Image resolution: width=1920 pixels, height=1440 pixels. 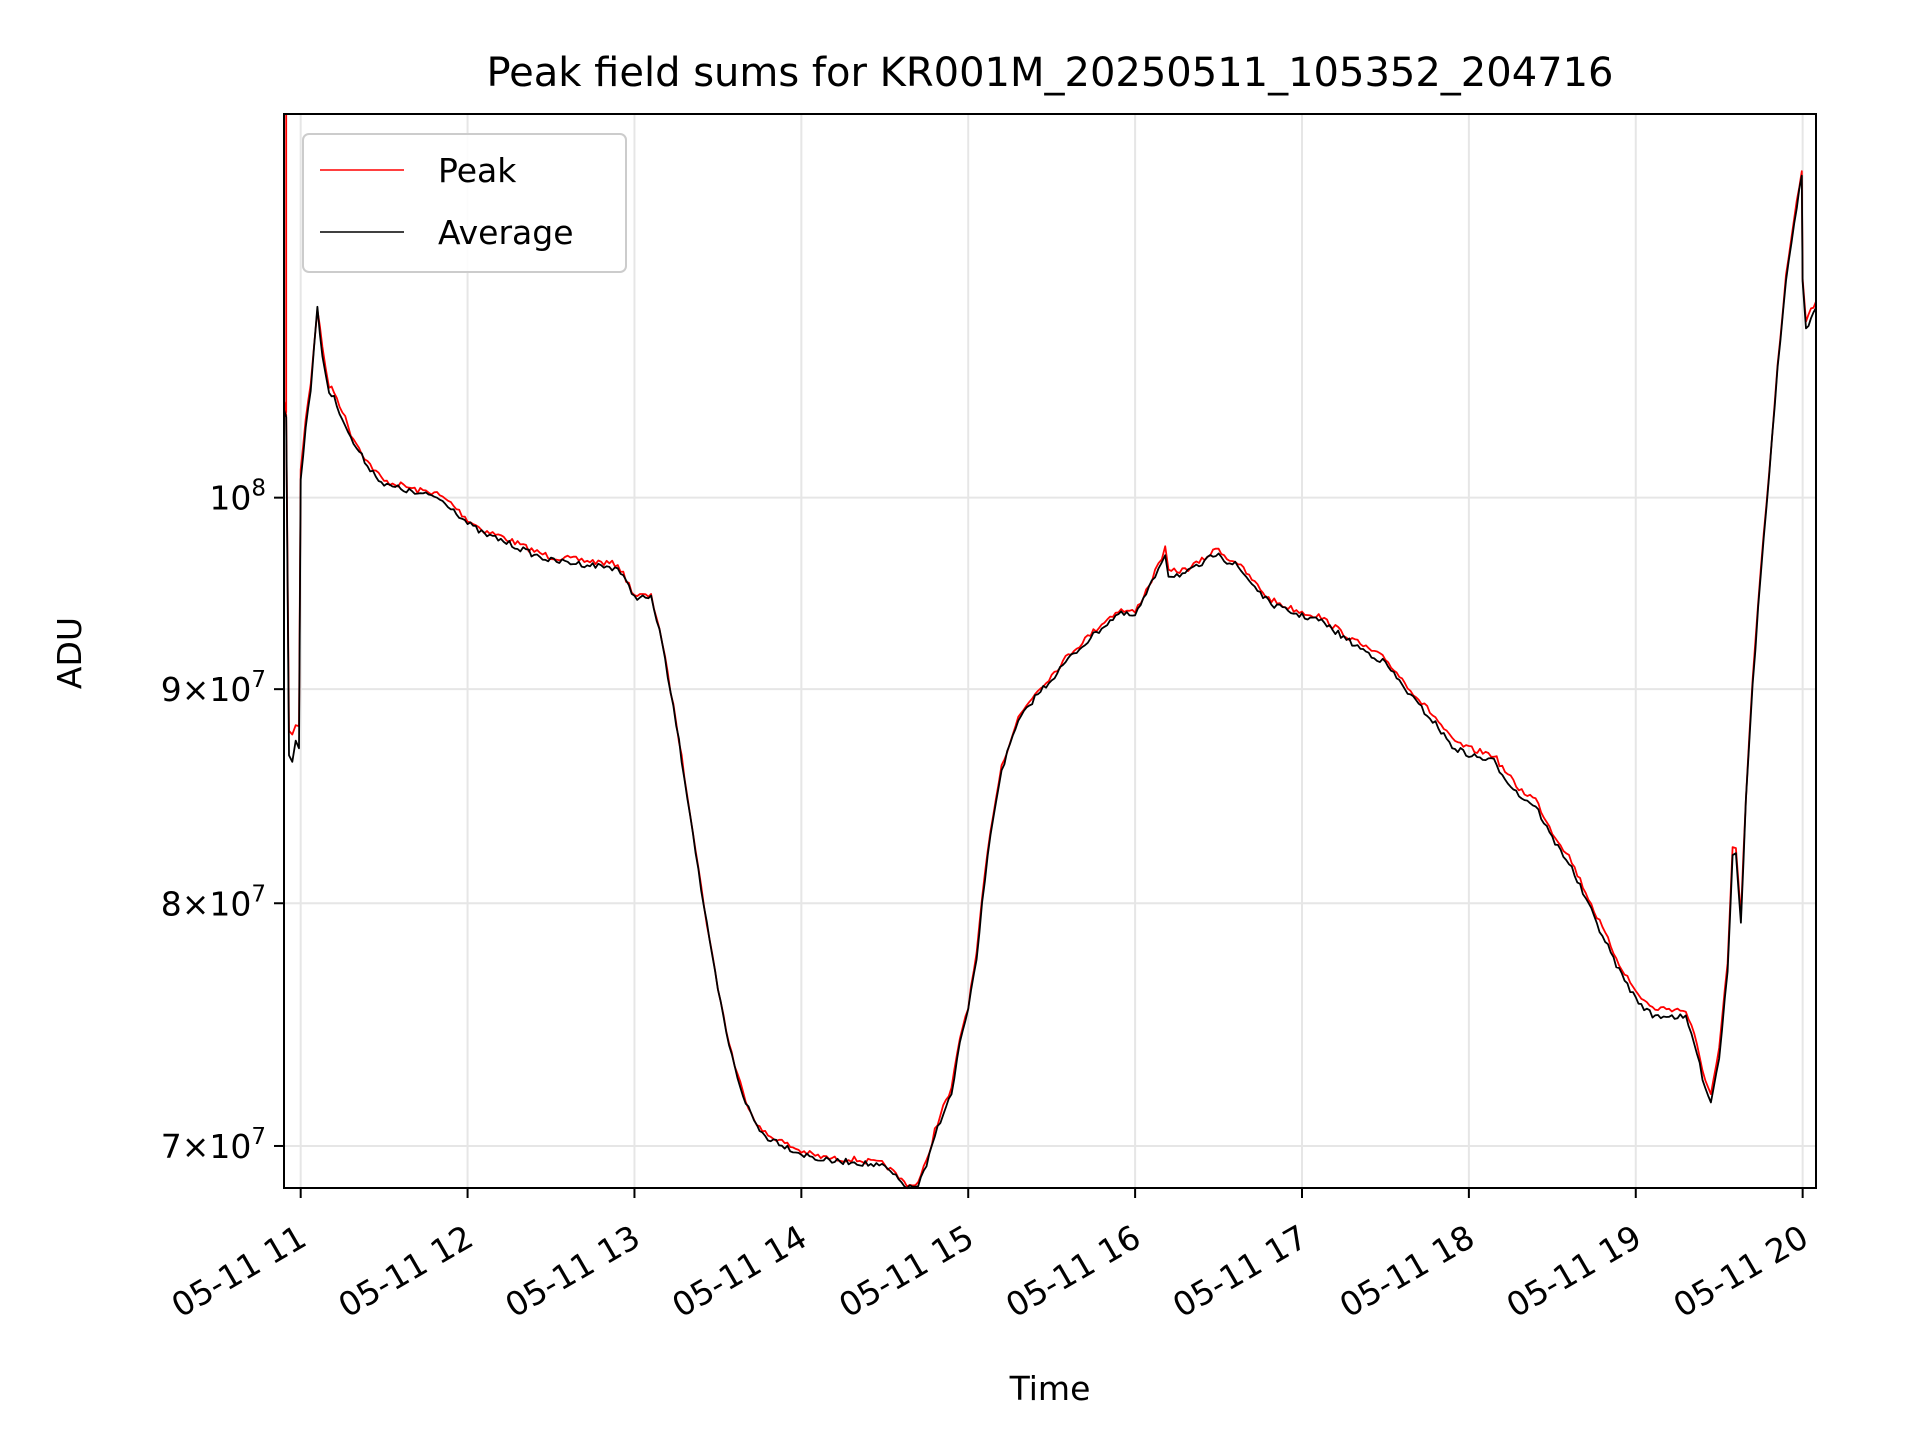 I want to click on y-tick-label: 8×107, so click(x=213, y=902).